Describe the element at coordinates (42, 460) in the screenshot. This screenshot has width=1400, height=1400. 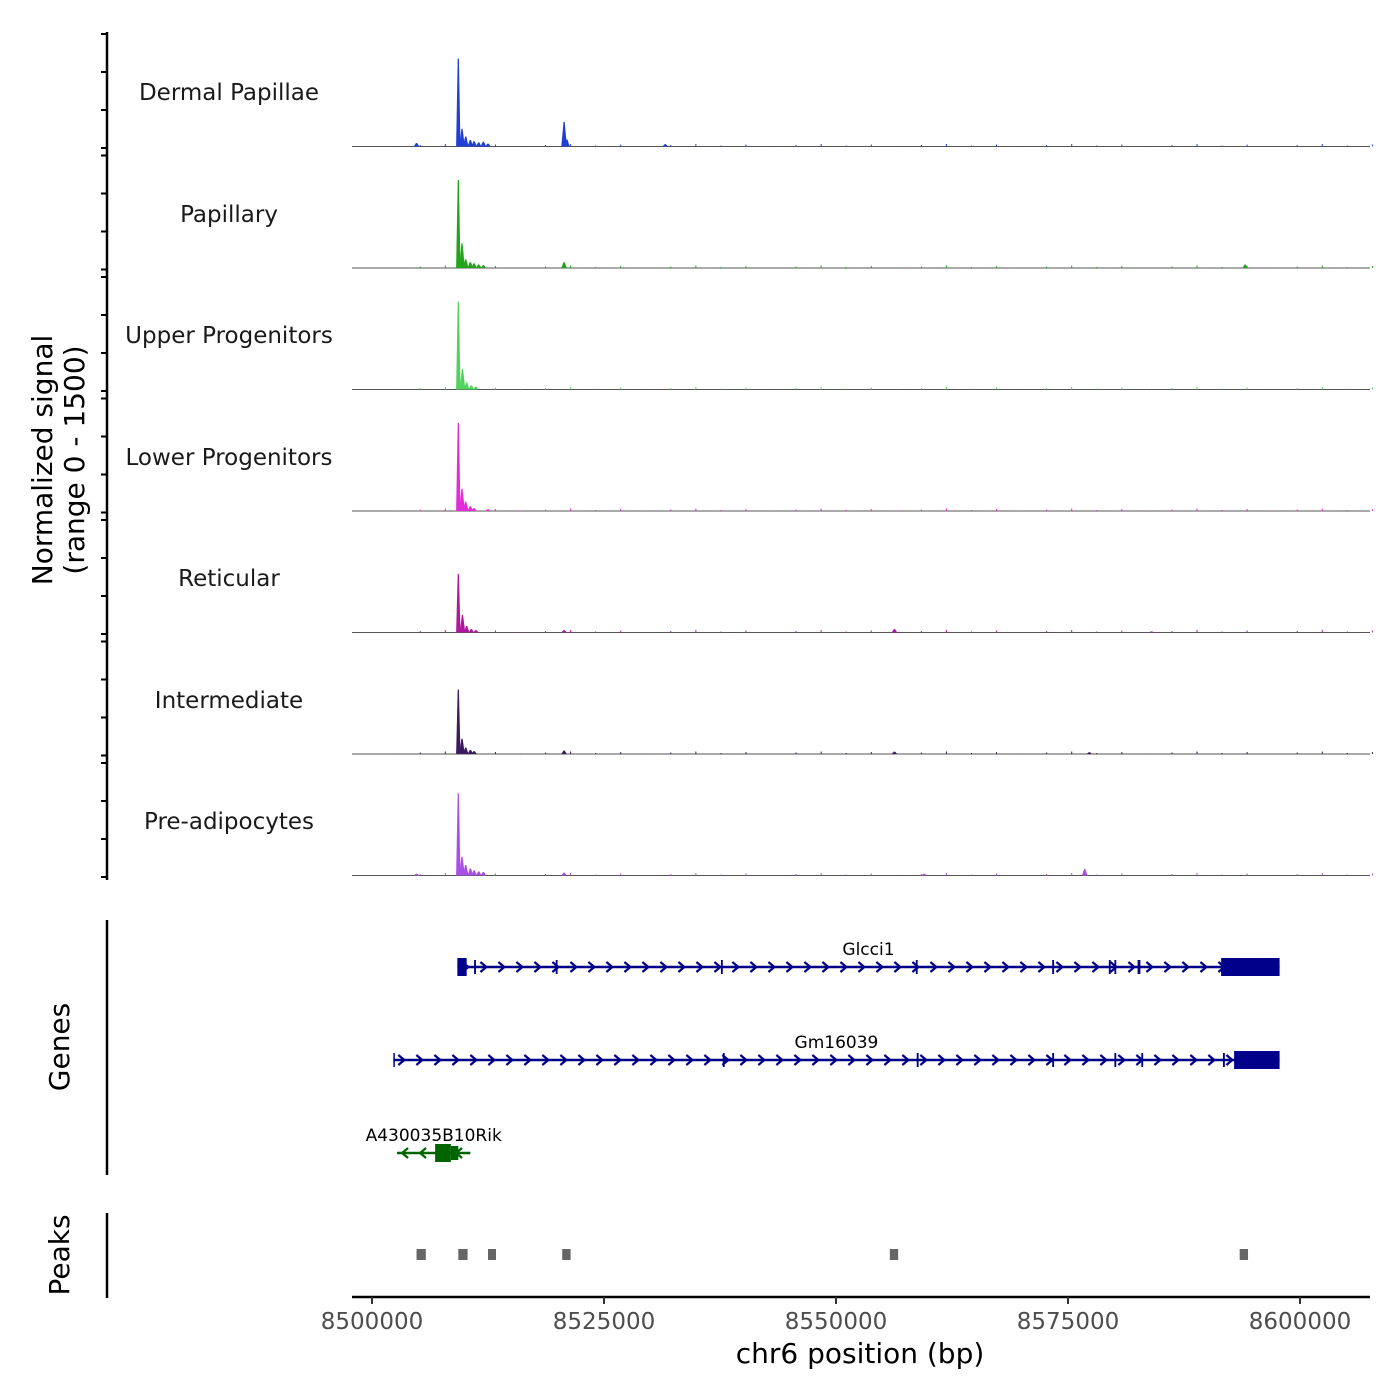
I see `y-axis-title-line1: Normalized signal` at that location.